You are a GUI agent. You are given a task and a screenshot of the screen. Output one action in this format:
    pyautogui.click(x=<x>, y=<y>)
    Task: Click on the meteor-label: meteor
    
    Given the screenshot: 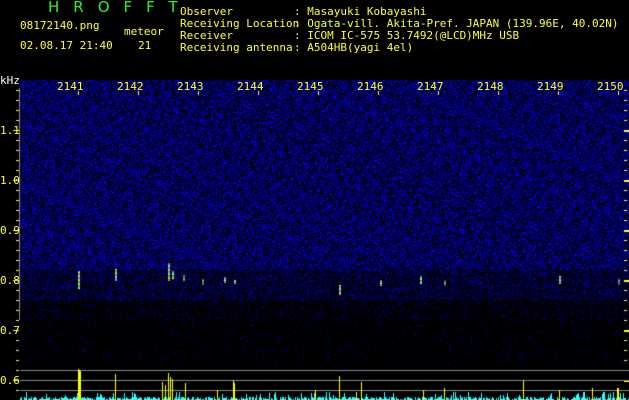 What is the action you would take?
    pyautogui.click(x=144, y=31)
    